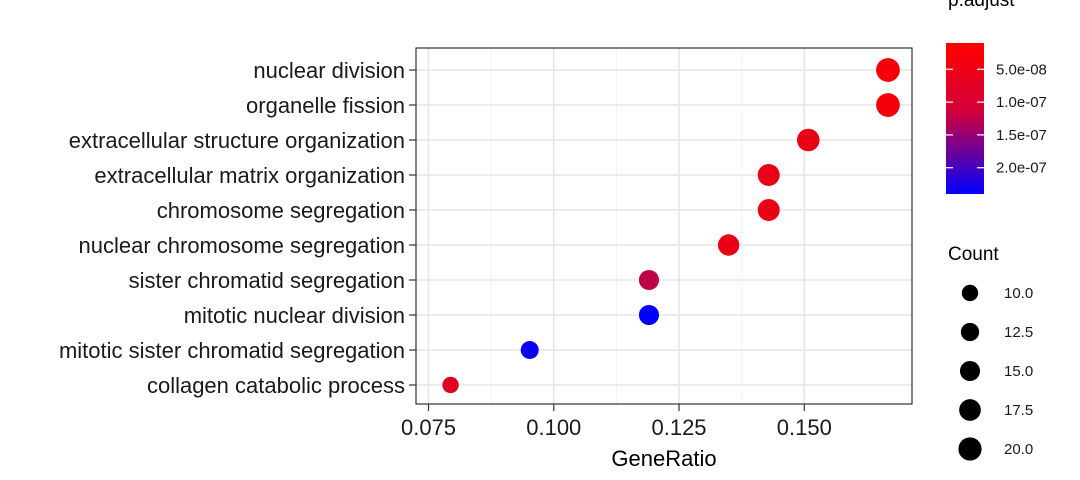  What do you see at coordinates (1018, 410) in the screenshot?
I see `size-legend-label: 17.5` at bounding box center [1018, 410].